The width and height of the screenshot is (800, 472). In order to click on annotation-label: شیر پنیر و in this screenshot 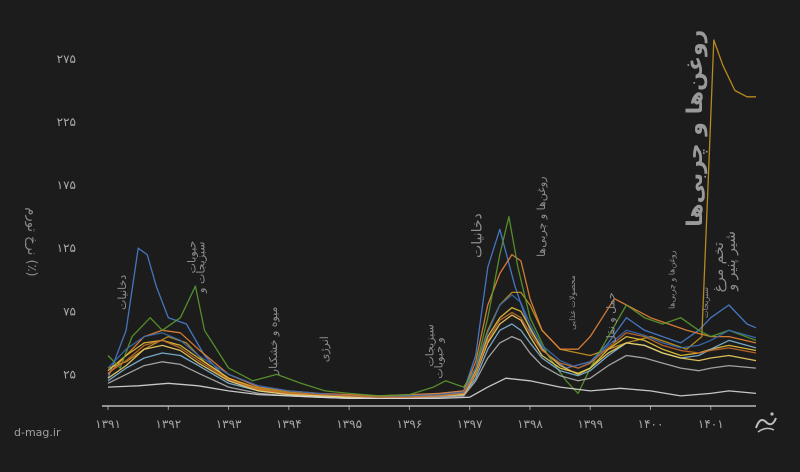, I will do `click(731, 261)`.